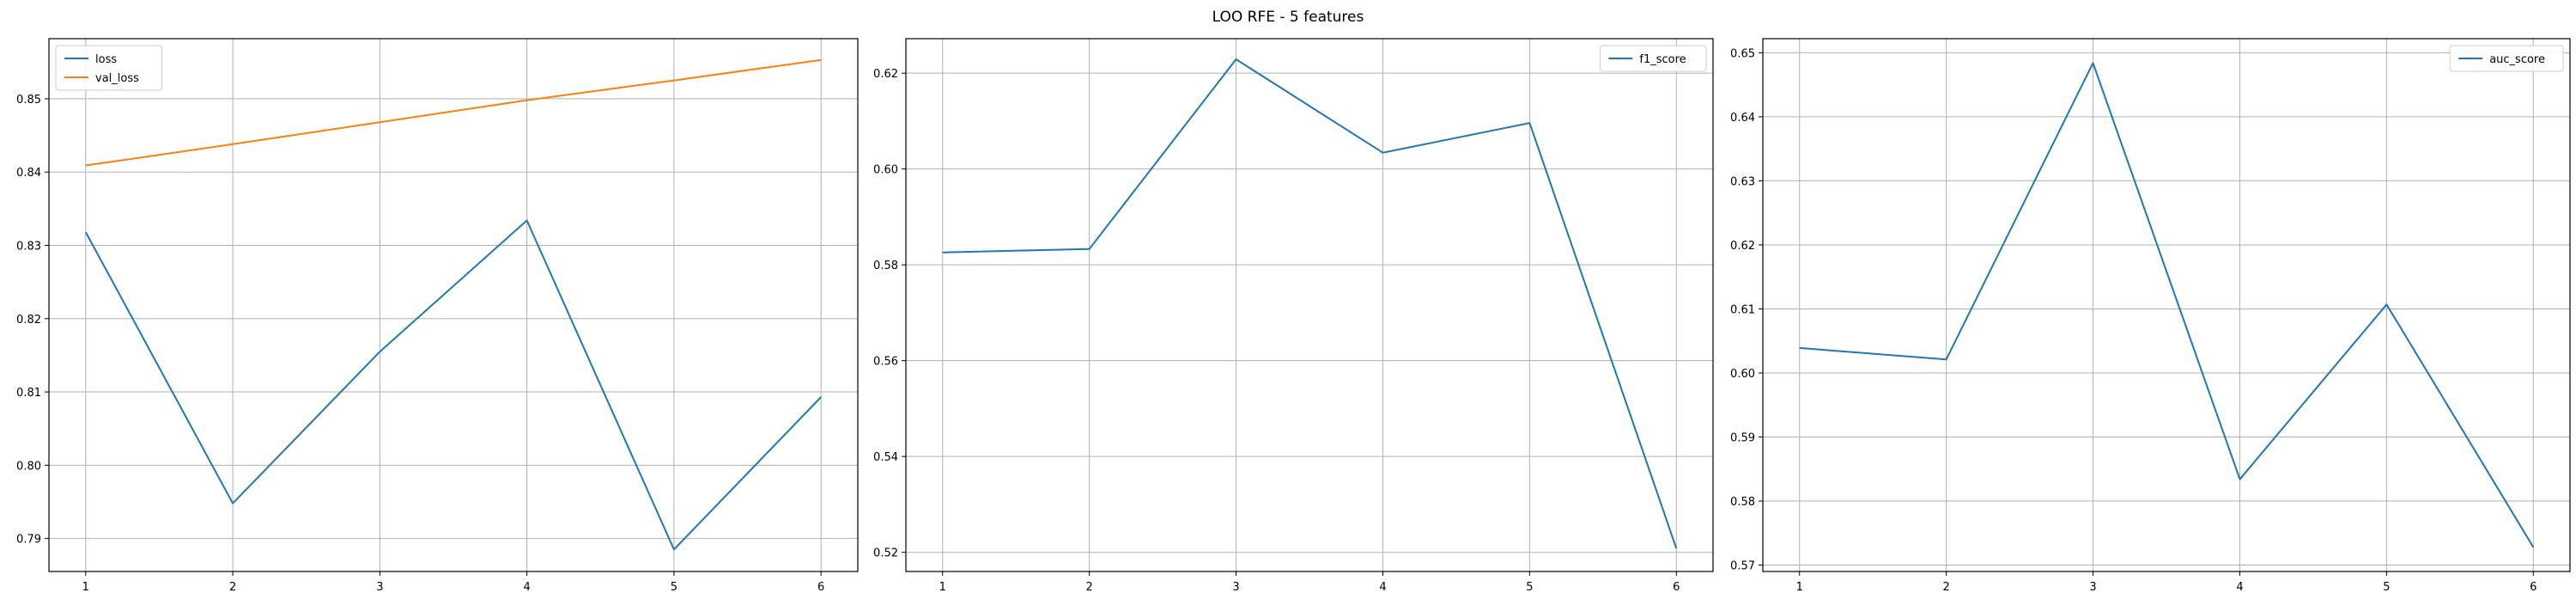 Image resolution: width=2576 pixels, height=605 pixels. Describe the element at coordinates (28, 540) in the screenshot. I see `y-tick-label: 0.79` at that location.